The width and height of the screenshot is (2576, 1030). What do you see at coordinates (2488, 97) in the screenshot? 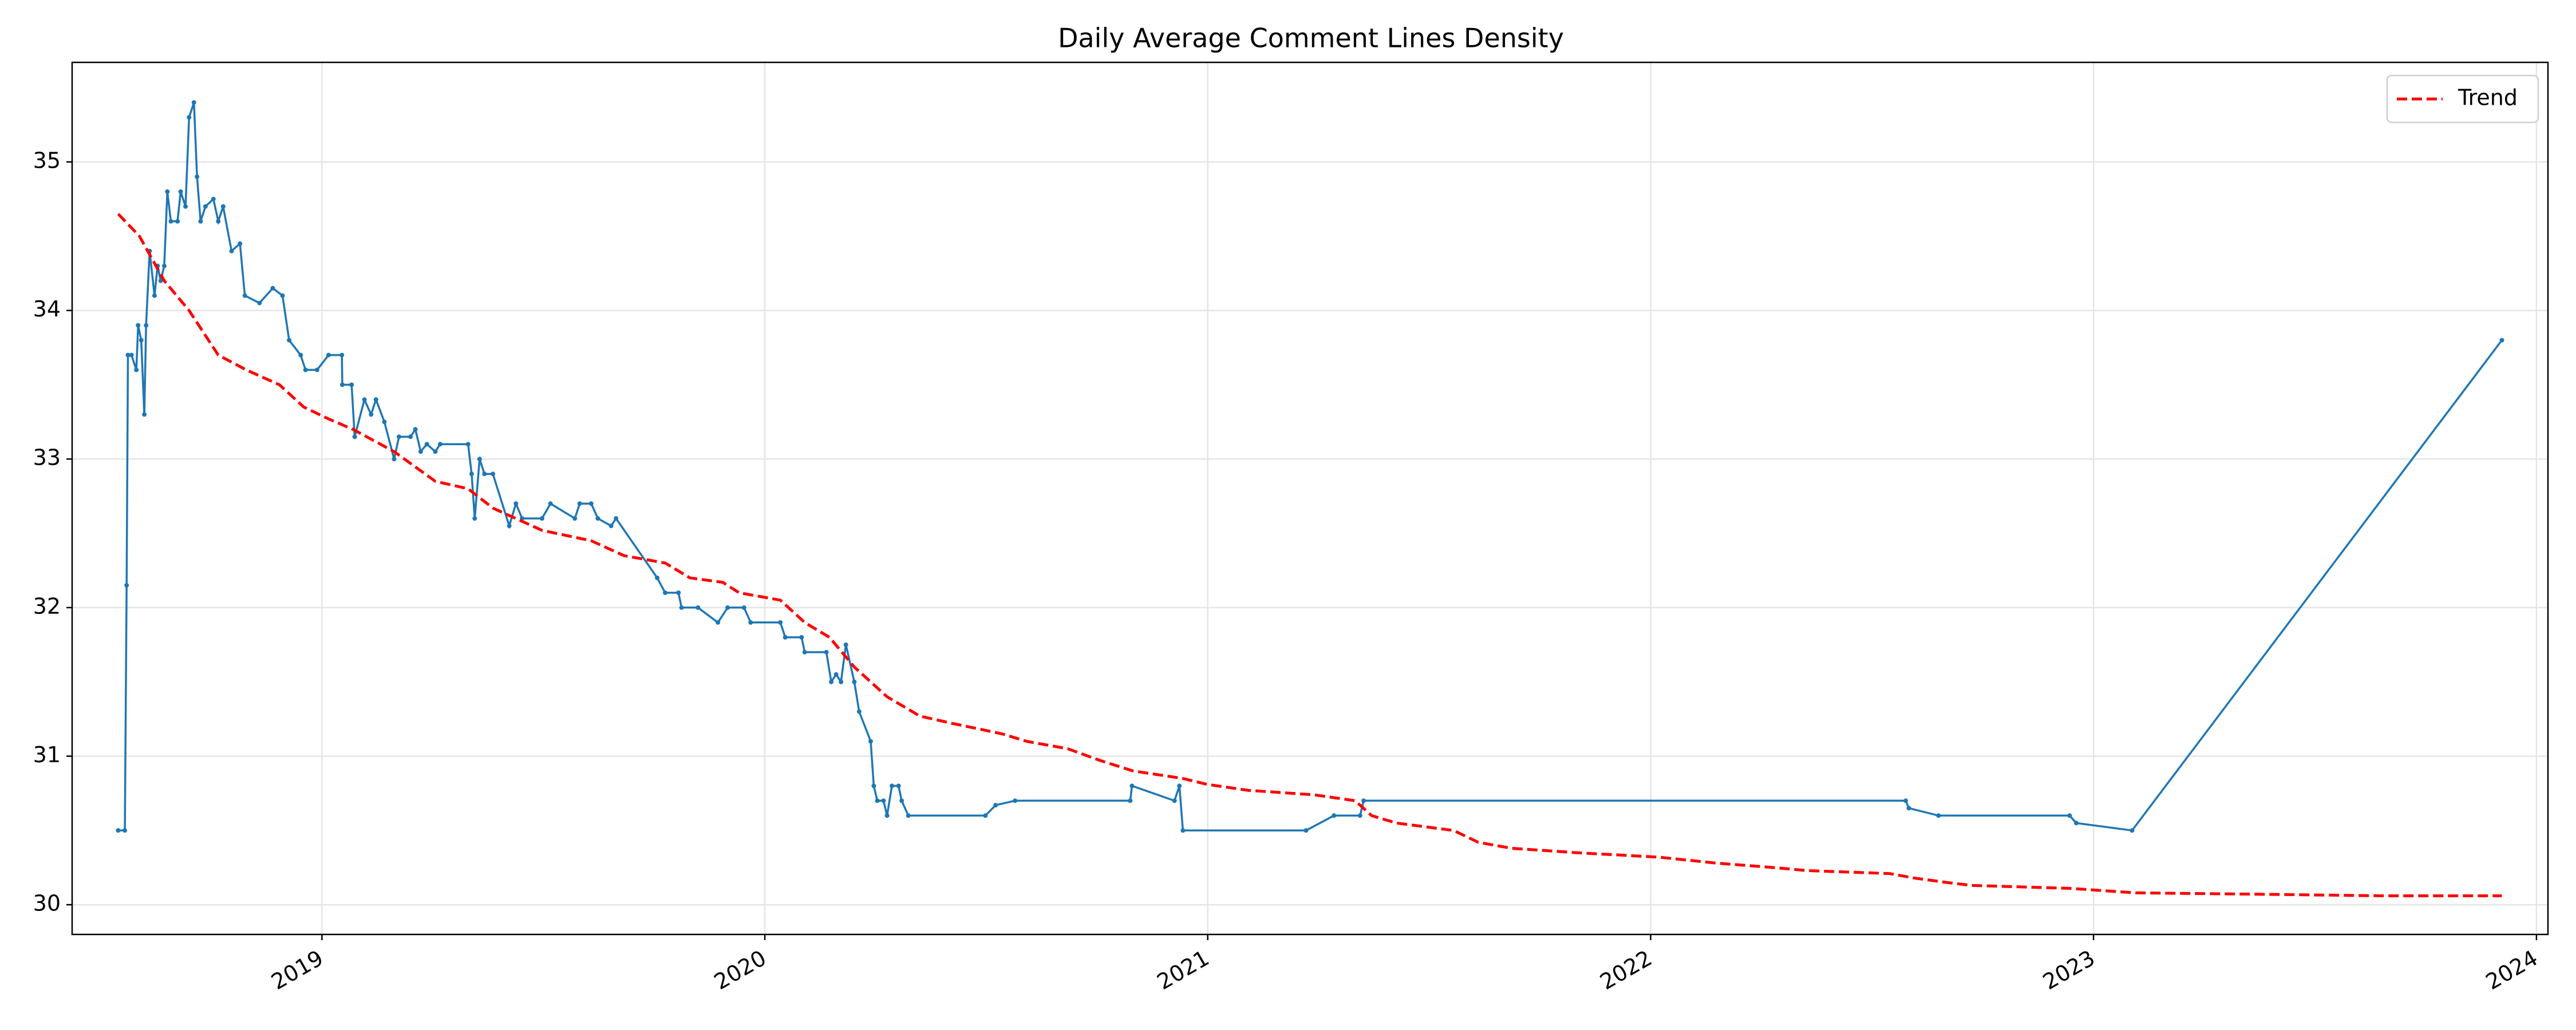
I see `legend-label: Trend` at bounding box center [2488, 97].